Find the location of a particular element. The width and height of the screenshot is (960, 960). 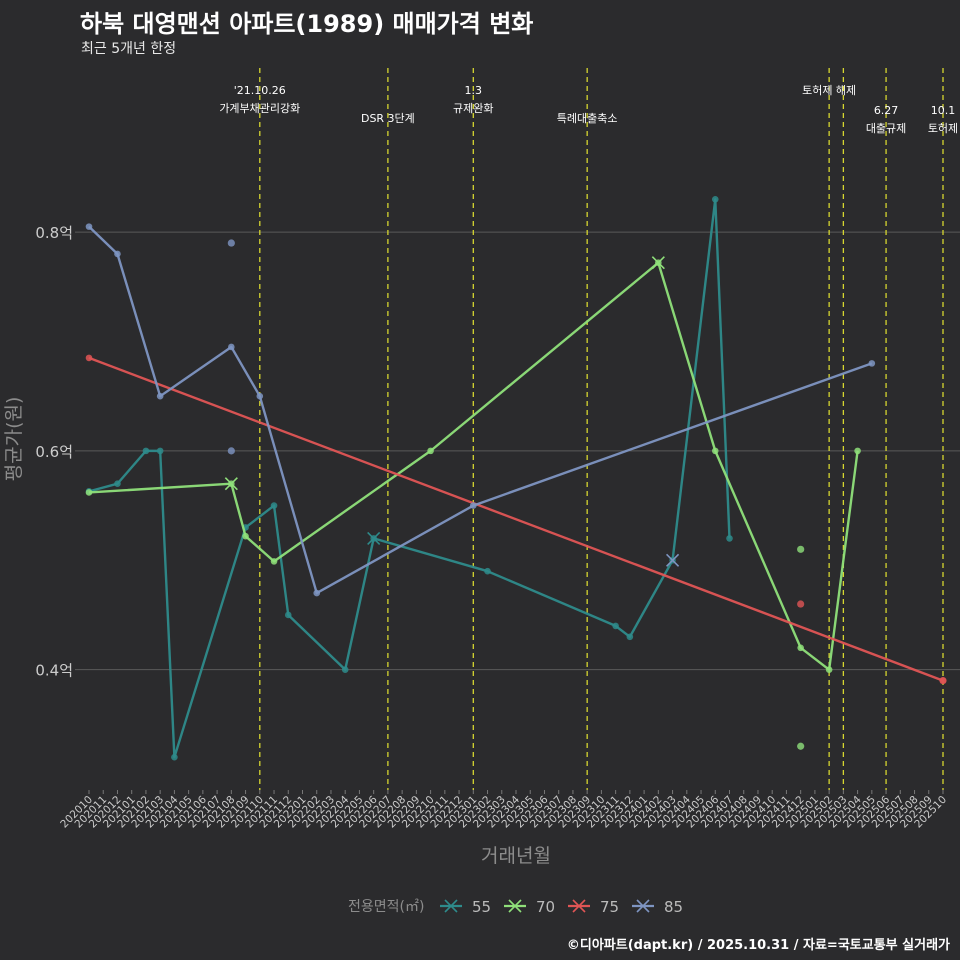

y-tick-label: 0.6억 is located at coordinates (54, 452).